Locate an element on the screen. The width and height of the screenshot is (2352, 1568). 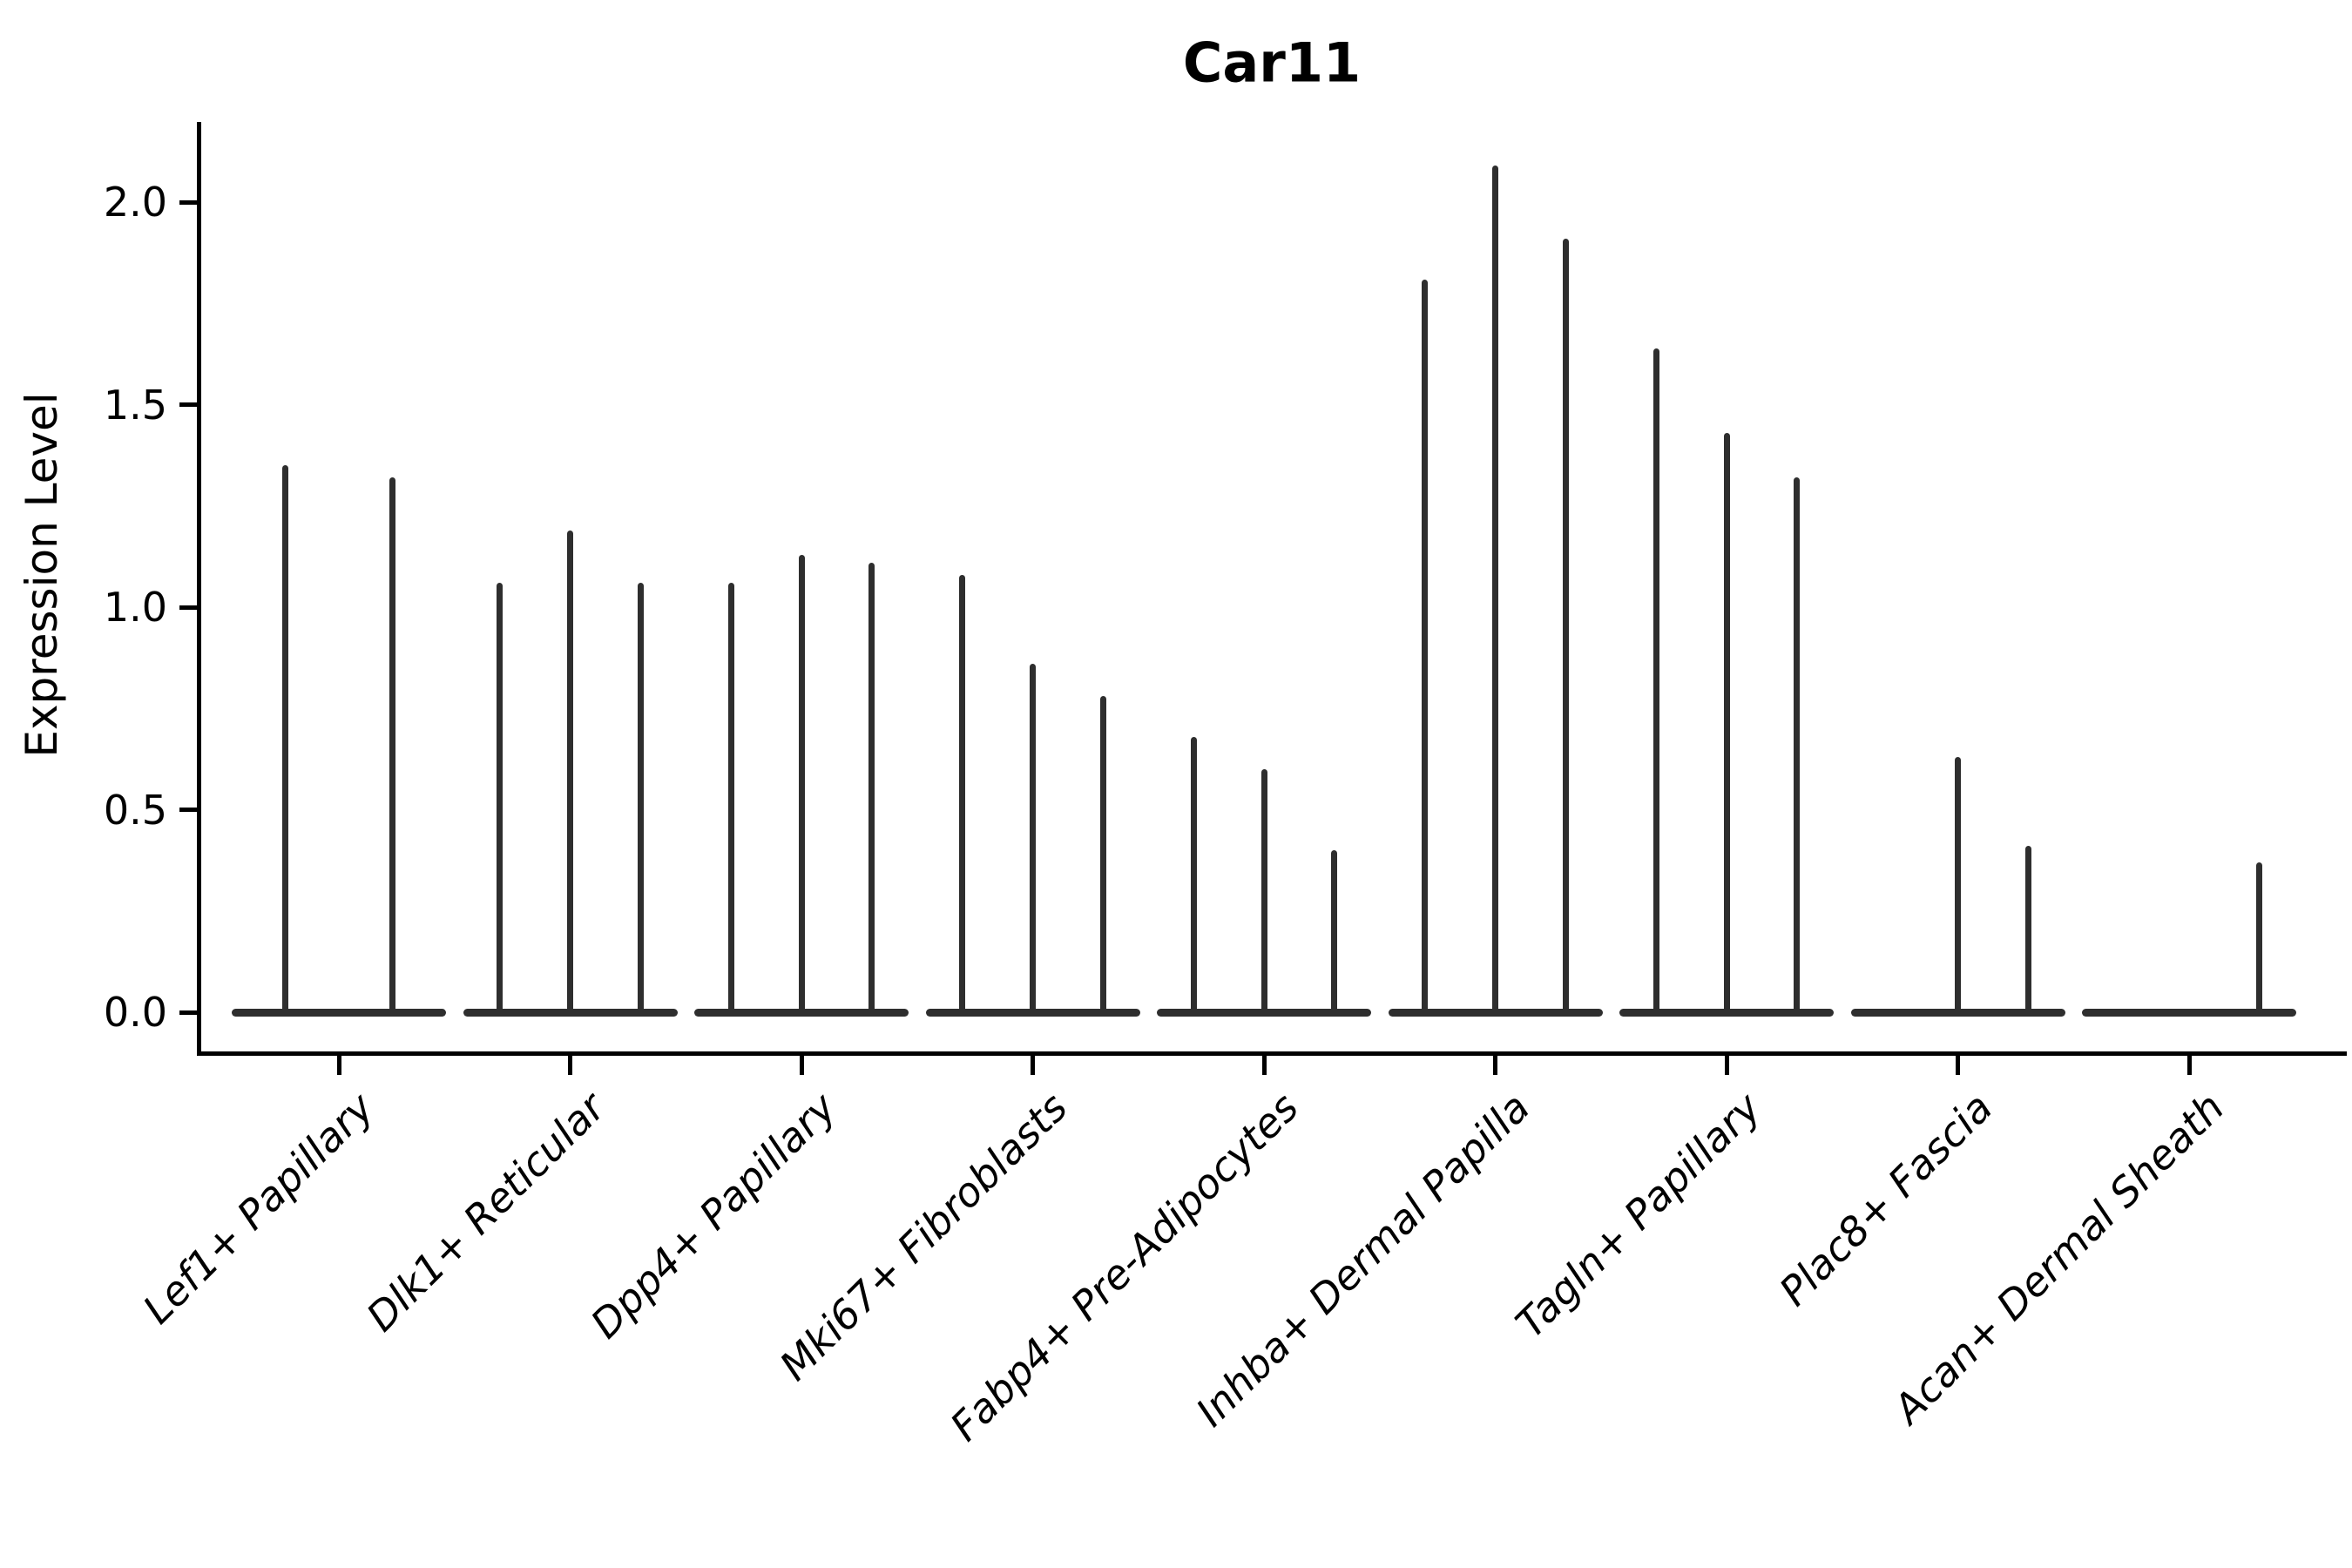
x-tick-label: Dpp4+ Papillary is located at coordinates (713, 1216).